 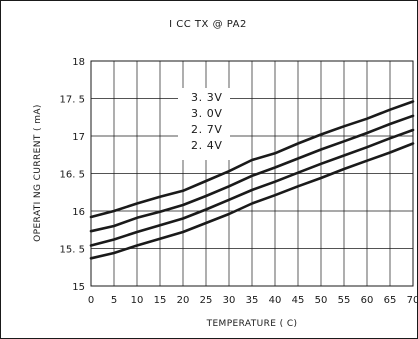 What do you see at coordinates (114, 300) in the screenshot?
I see `x-tick-label-5: 5` at bounding box center [114, 300].